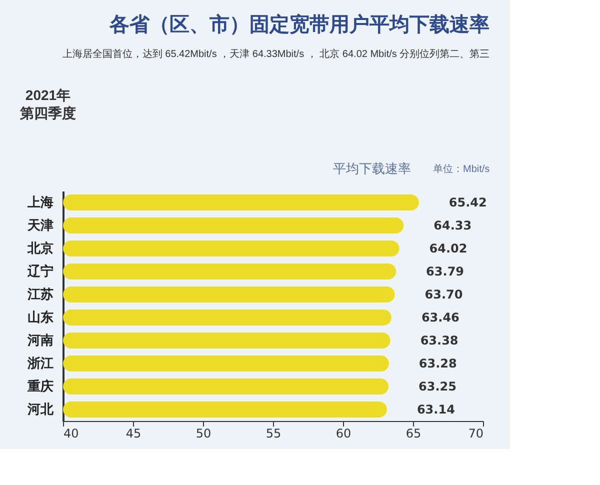  What do you see at coordinates (414, 433) in the screenshot?
I see `x-tick-label: 65` at bounding box center [414, 433].